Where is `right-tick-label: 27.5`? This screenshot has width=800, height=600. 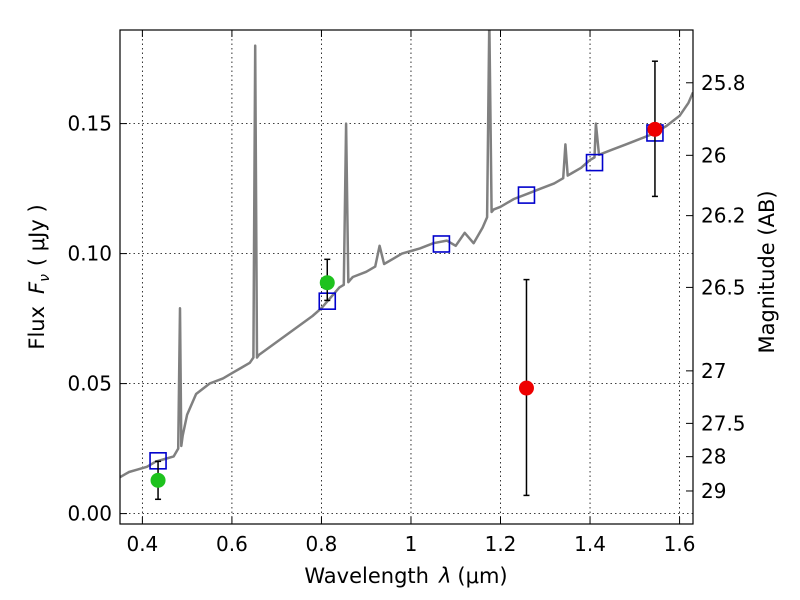 right-tick-label: 27.5 is located at coordinates (723, 423).